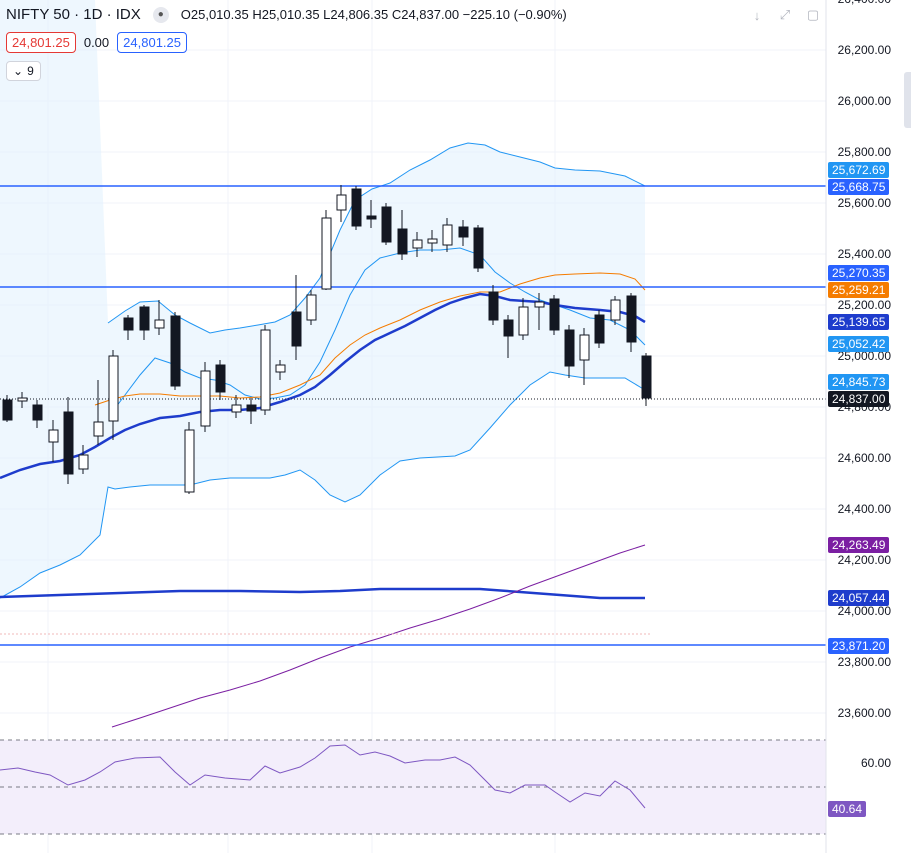  What do you see at coordinates (864, 254) in the screenshot?
I see `price-tick: 25,400.00` at bounding box center [864, 254].